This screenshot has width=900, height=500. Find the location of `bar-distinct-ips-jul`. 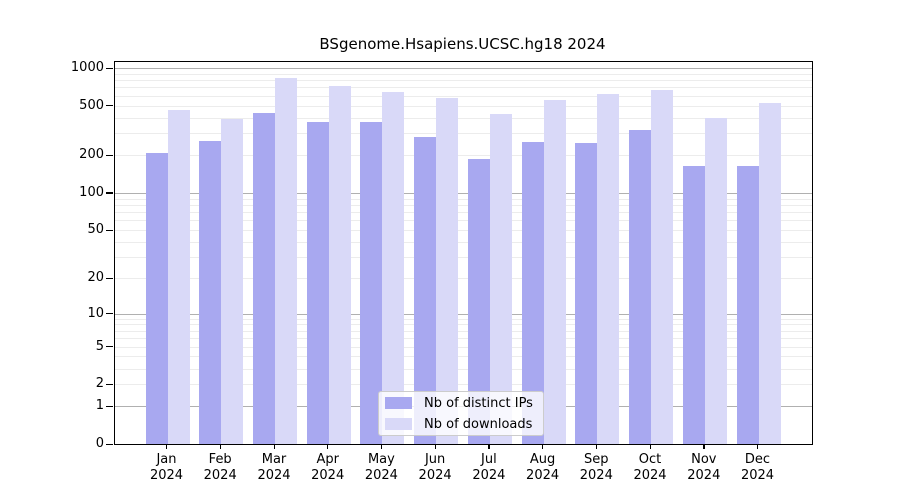

bar-distinct-ips-jul is located at coordinates (478, 301).